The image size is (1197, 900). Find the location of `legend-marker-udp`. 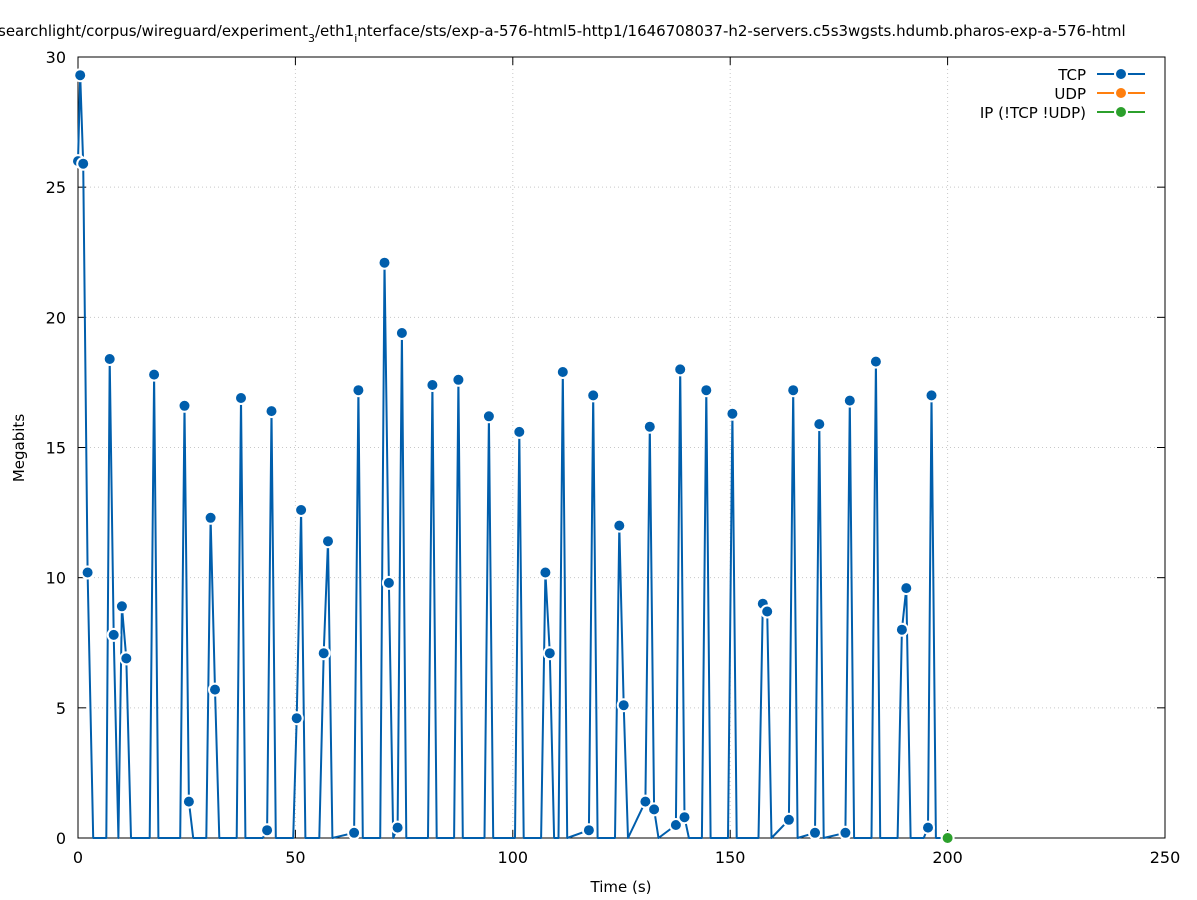

legend-marker-udp is located at coordinates (1121, 93).